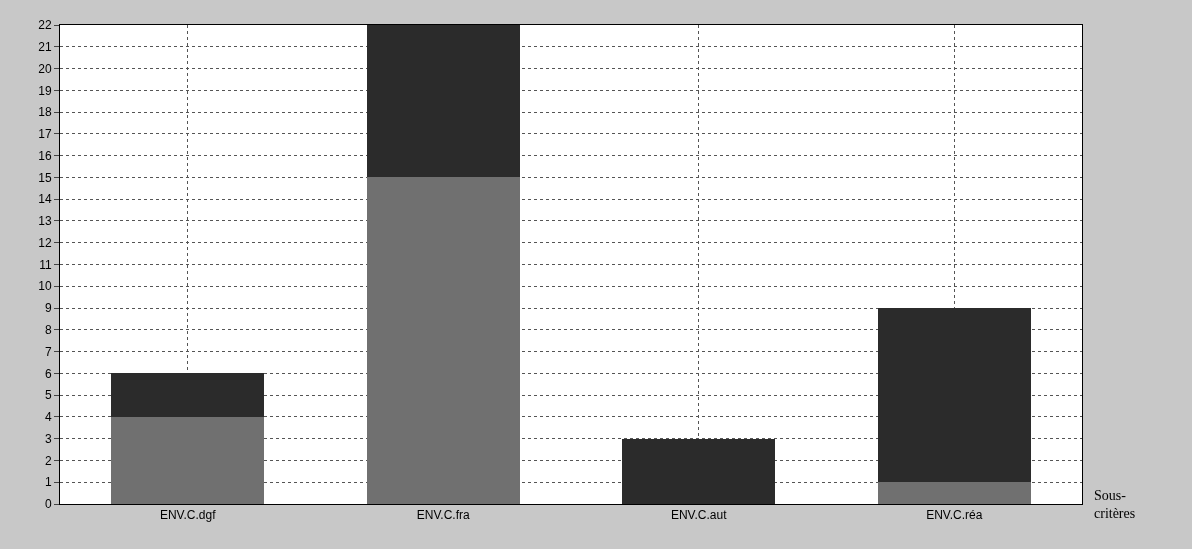 The image size is (1192, 549). I want to click on y-tick-label: 14, so click(45, 199).